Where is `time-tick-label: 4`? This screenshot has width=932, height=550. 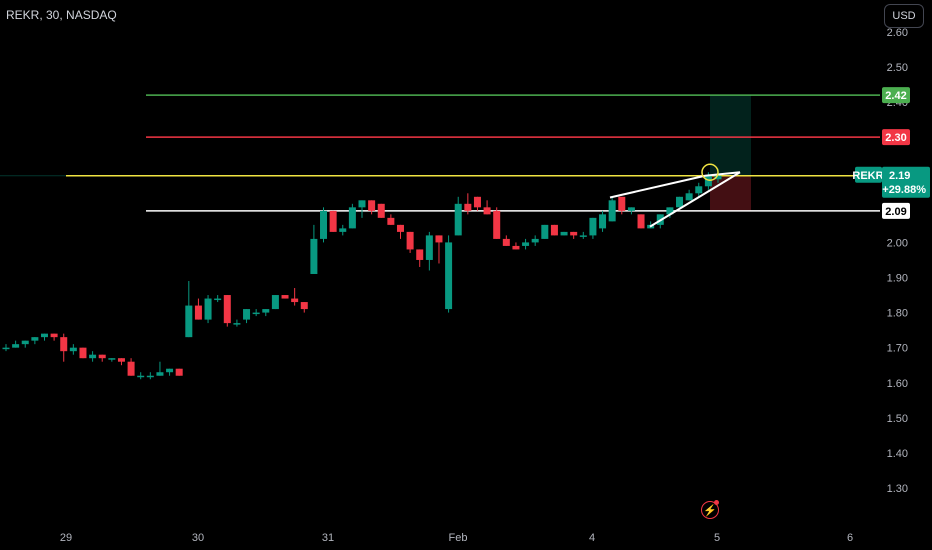 time-tick-label: 4 is located at coordinates (592, 538).